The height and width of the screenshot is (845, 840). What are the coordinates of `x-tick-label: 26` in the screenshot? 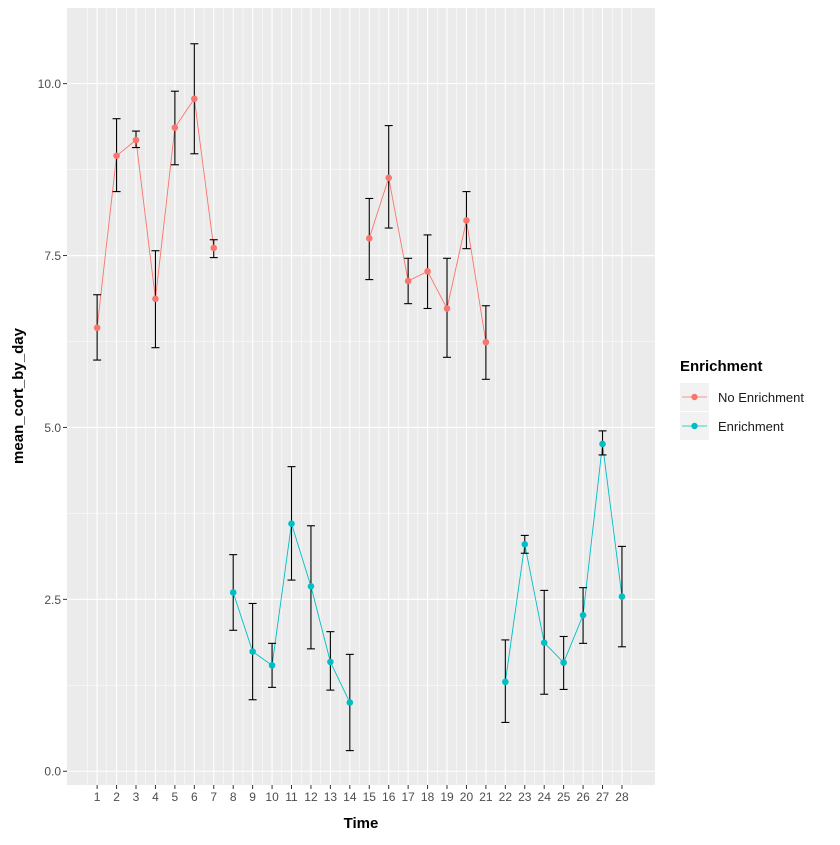 It's located at (583, 797).